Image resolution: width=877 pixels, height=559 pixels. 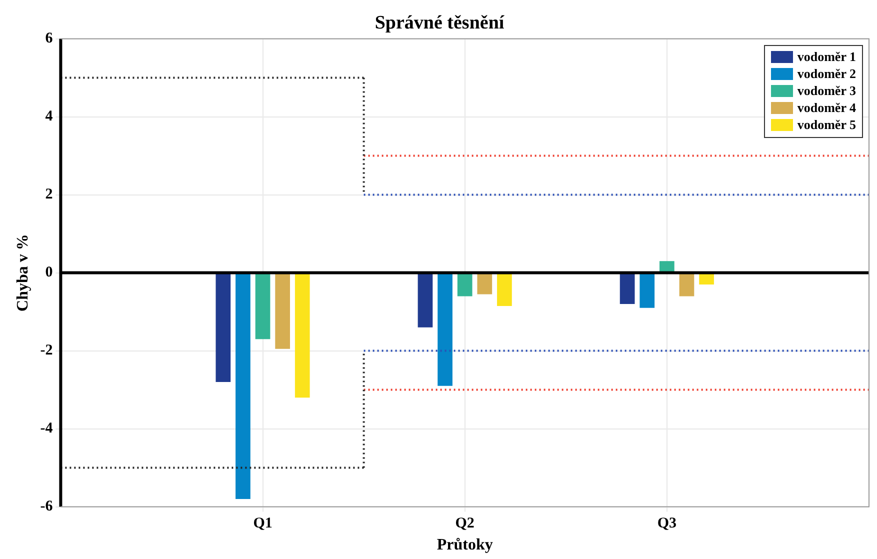 What do you see at coordinates (826, 108) in the screenshot?
I see `legend-label: vodoměr 4` at bounding box center [826, 108].